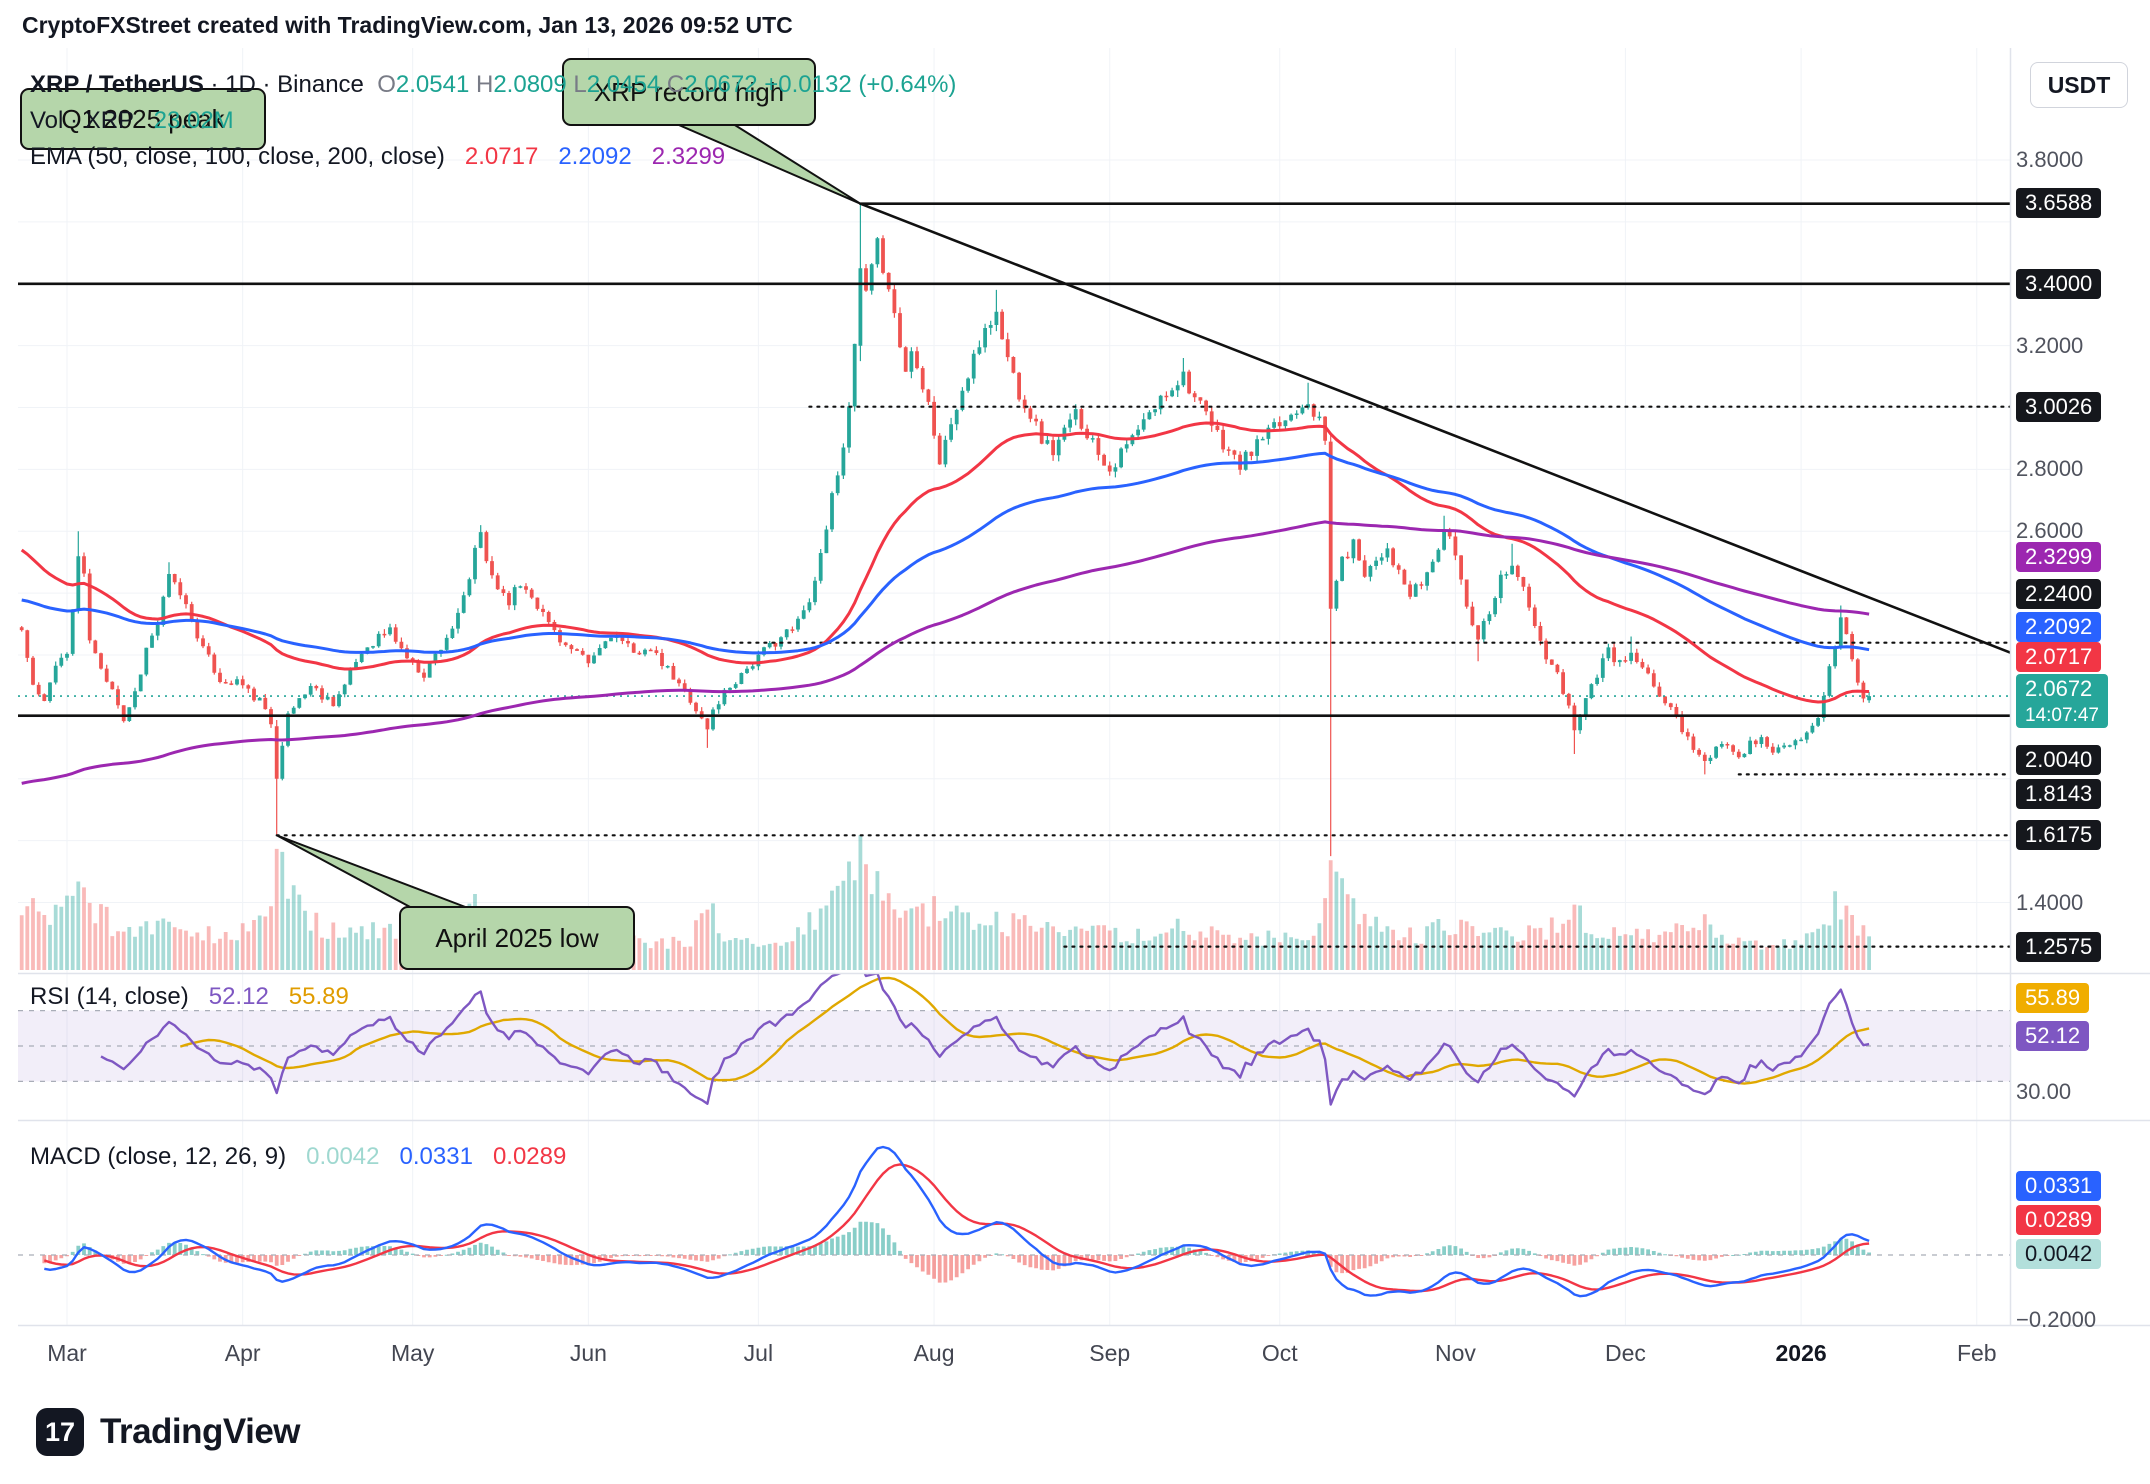  What do you see at coordinates (2059, 284) in the screenshot?
I see `price-scale-label-3.4000: 3.4000` at bounding box center [2059, 284].